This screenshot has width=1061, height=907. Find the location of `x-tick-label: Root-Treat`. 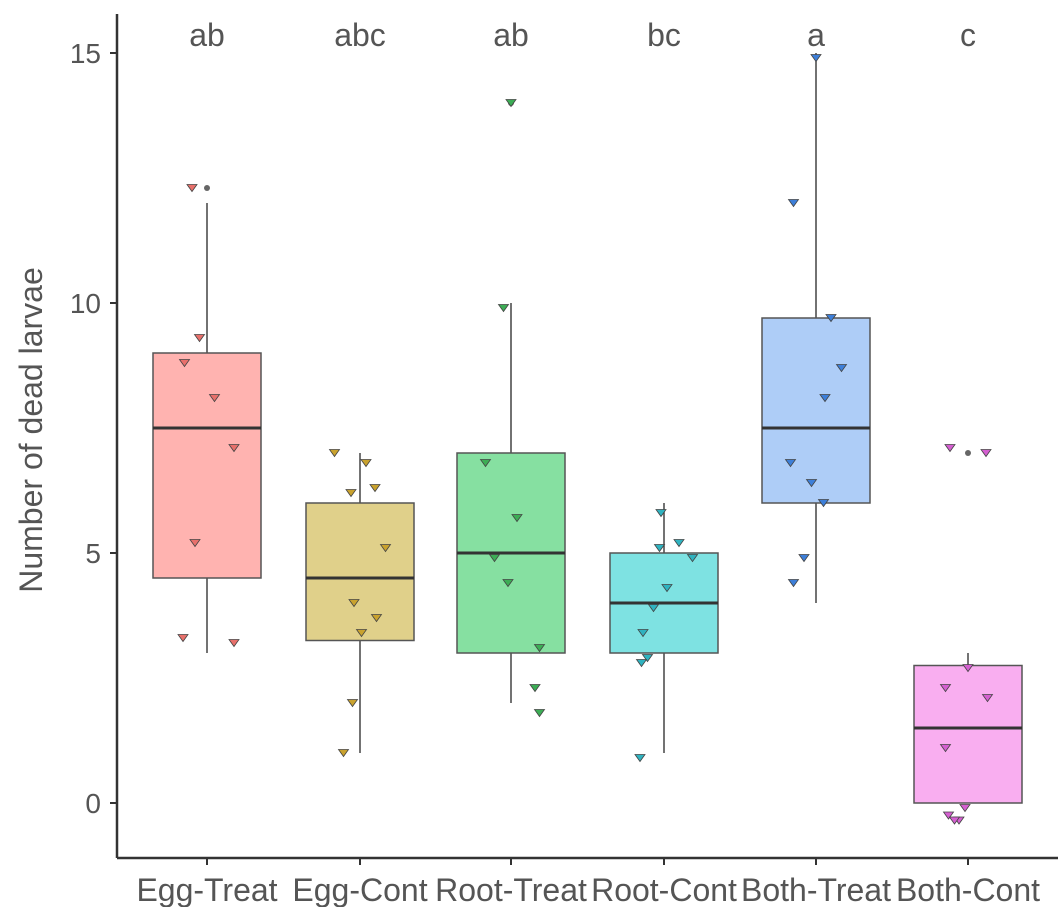

x-tick-label: Root-Treat is located at coordinates (511, 889).